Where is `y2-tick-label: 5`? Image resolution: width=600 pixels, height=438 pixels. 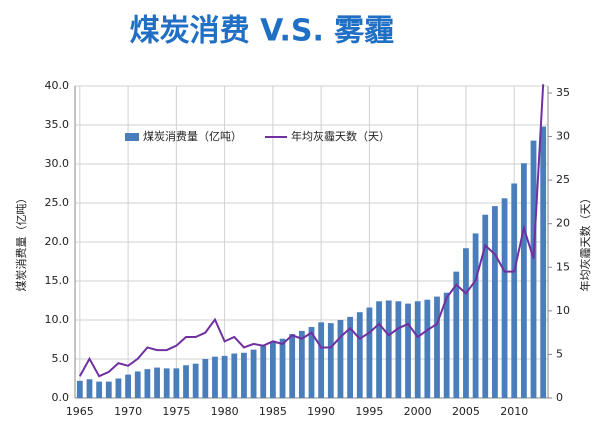 y2-tick-label: 5 is located at coordinates (559, 353).